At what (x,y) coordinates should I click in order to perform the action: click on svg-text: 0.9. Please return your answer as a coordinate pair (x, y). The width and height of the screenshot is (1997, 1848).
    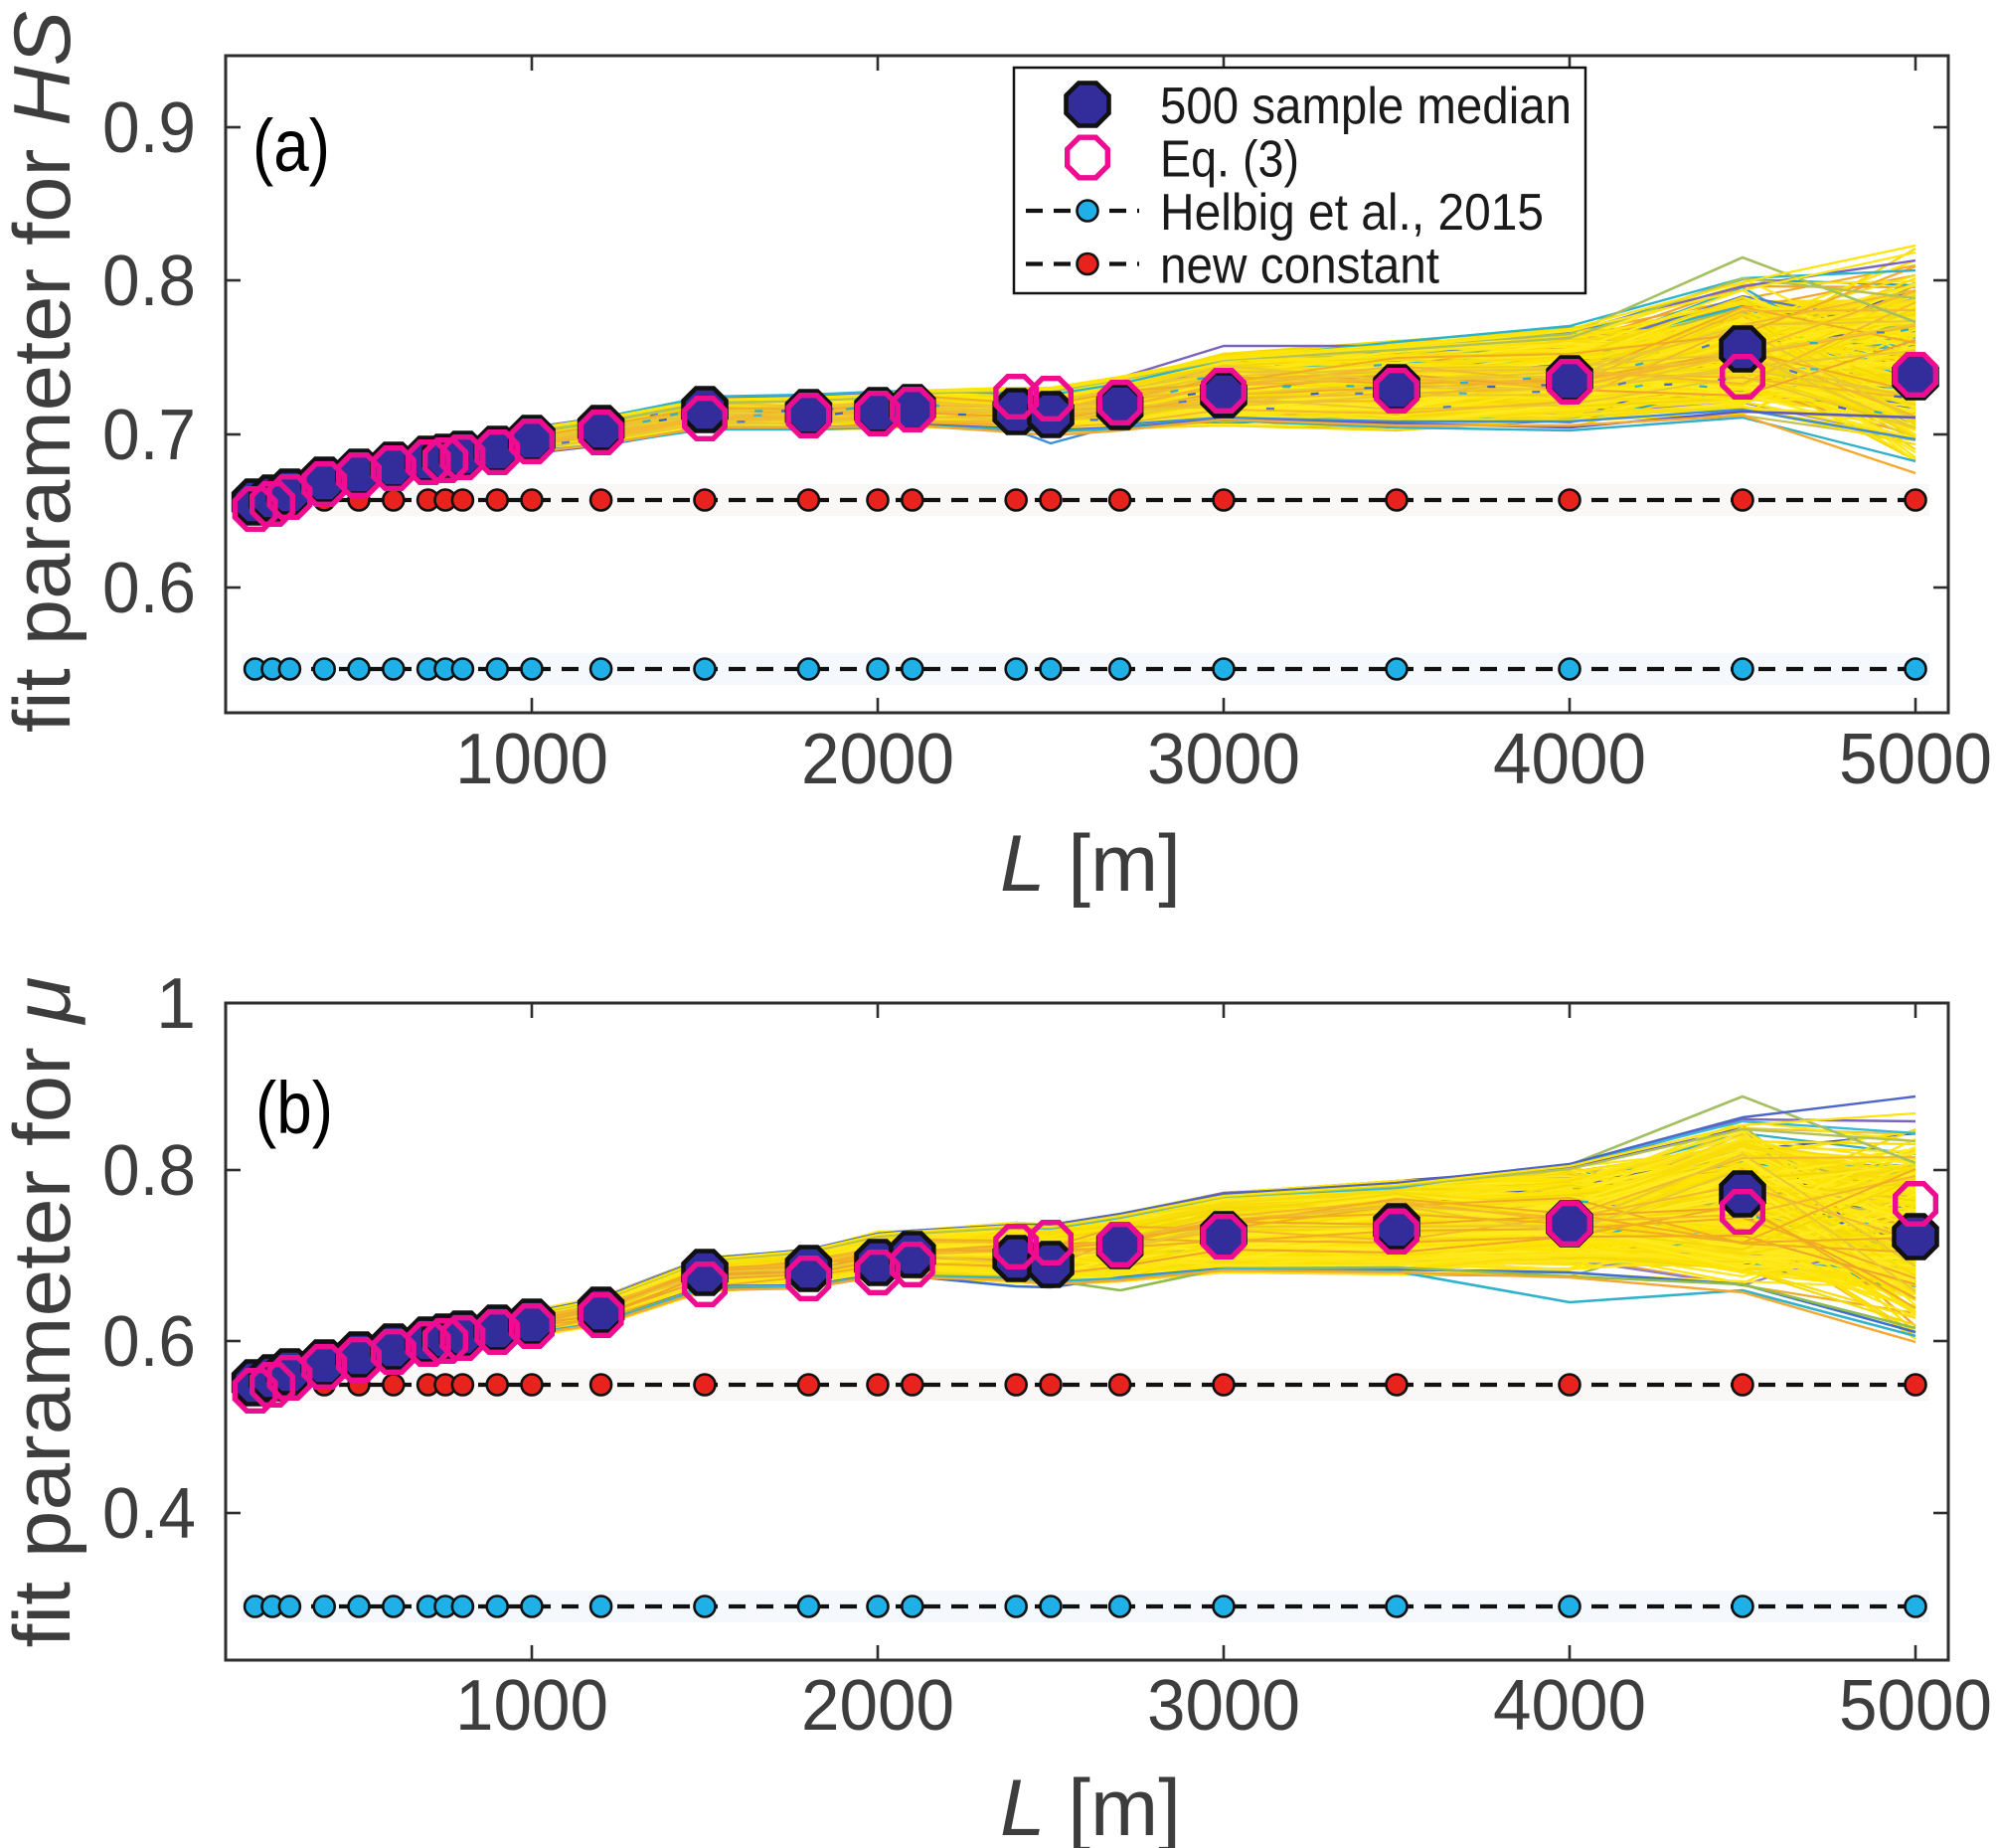
    Looking at the image, I should click on (149, 128).